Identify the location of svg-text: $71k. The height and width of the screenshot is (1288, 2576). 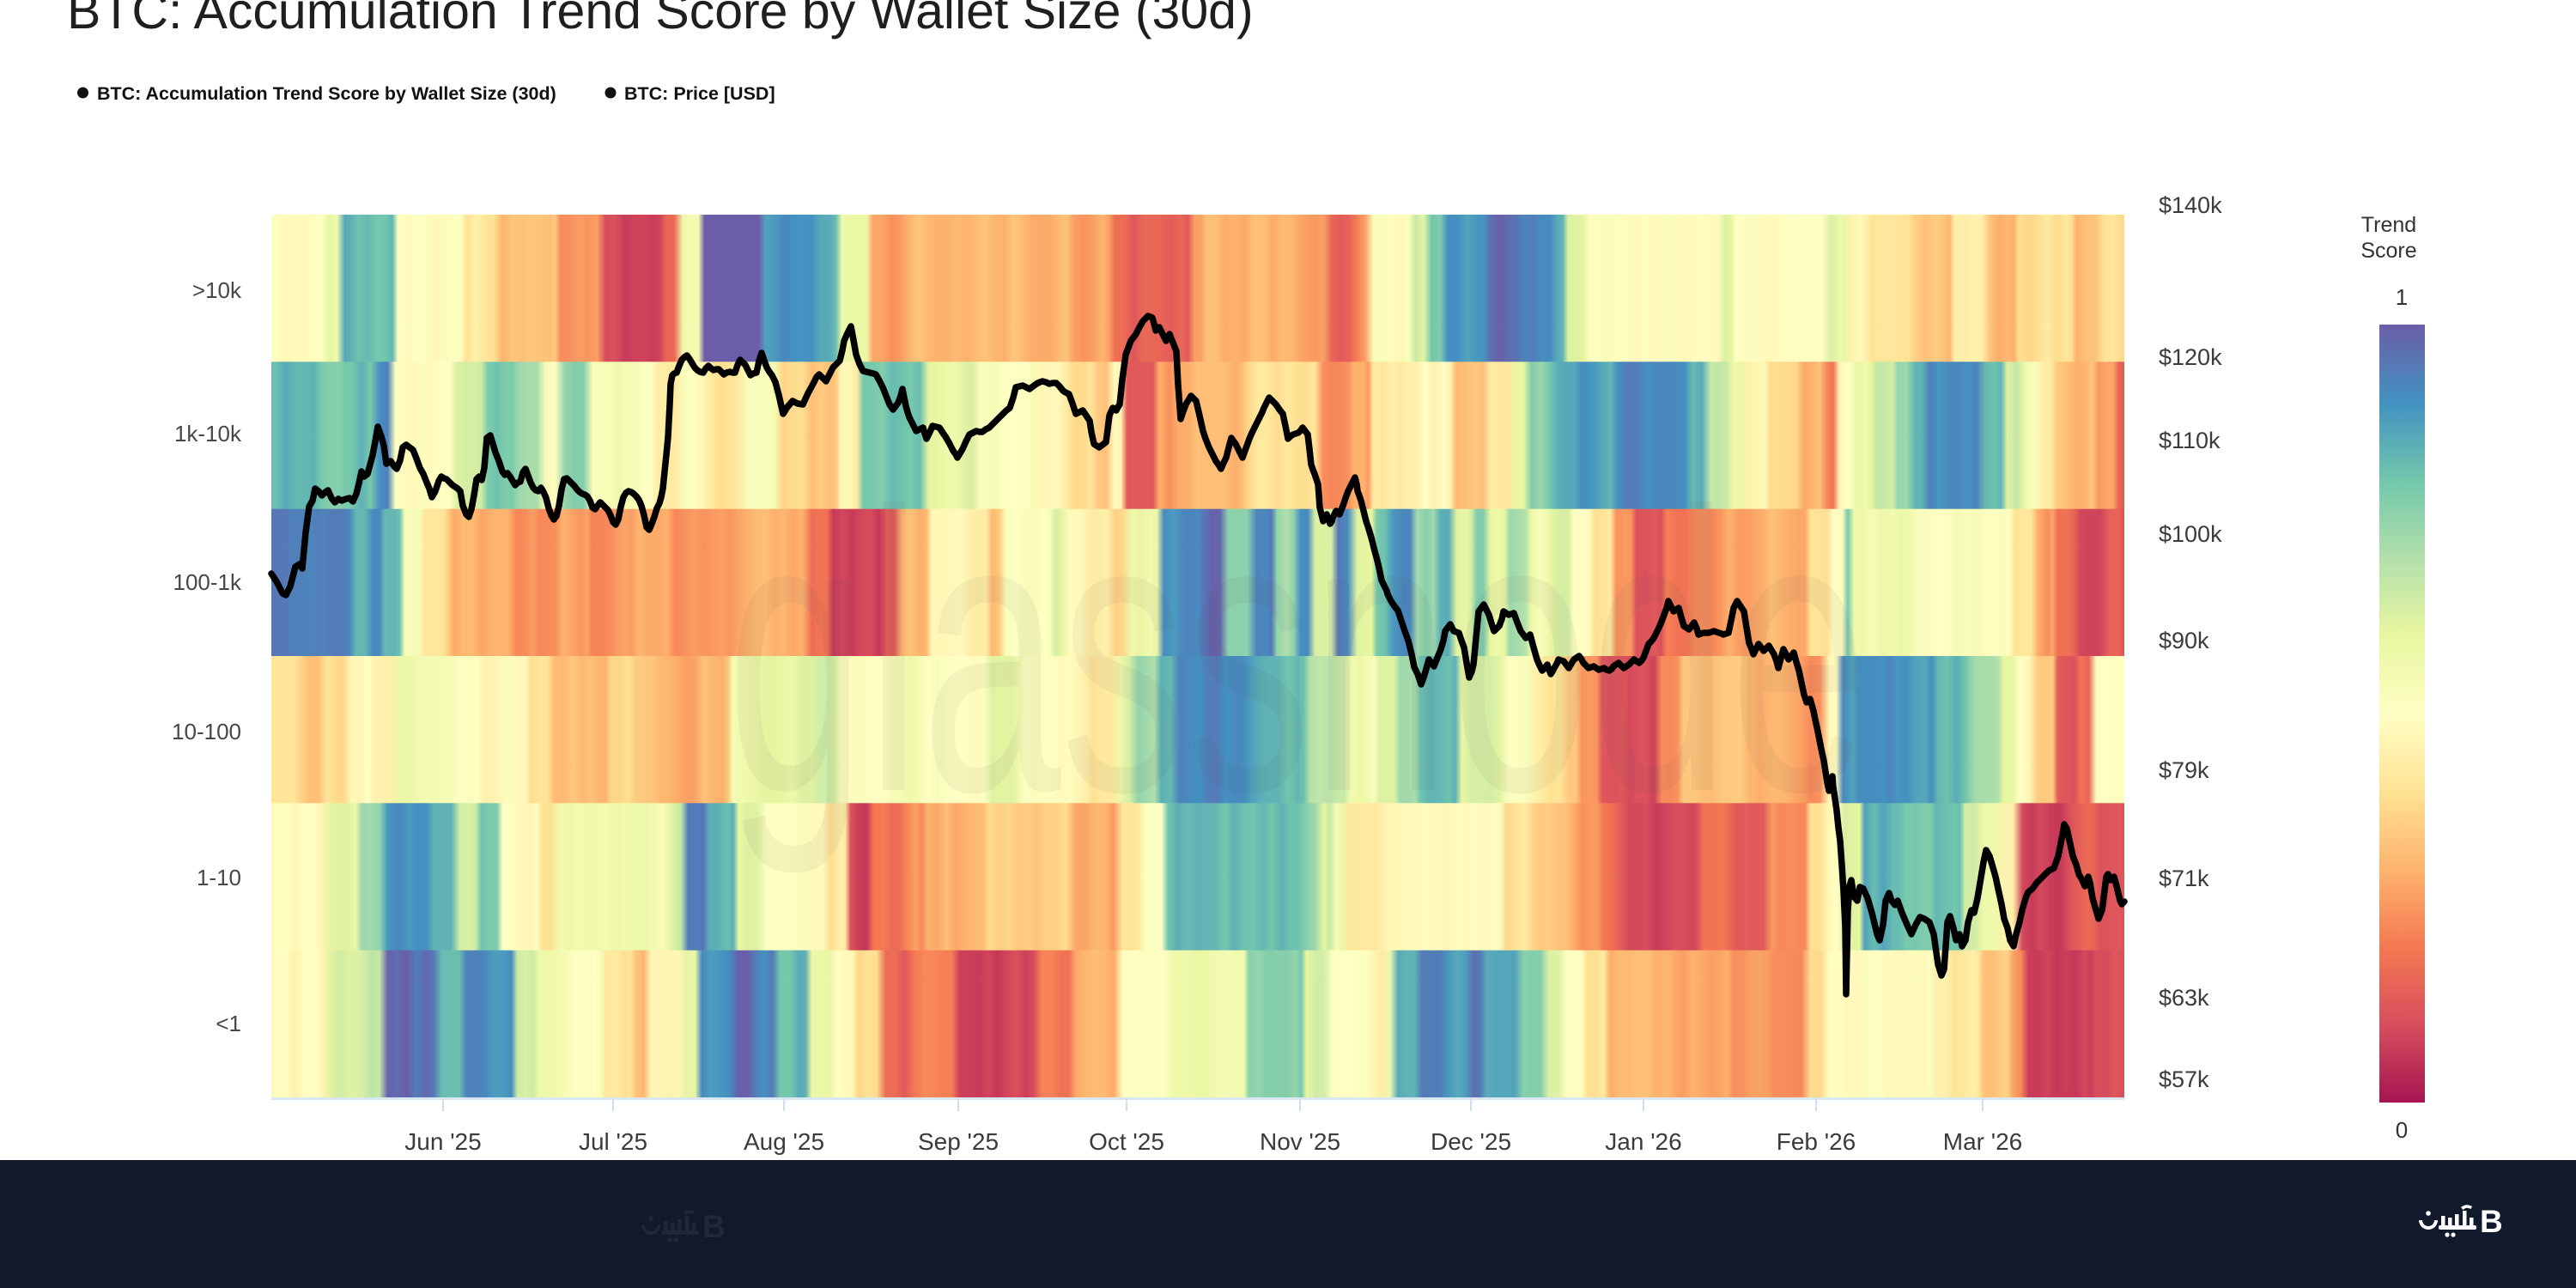
(2184, 878).